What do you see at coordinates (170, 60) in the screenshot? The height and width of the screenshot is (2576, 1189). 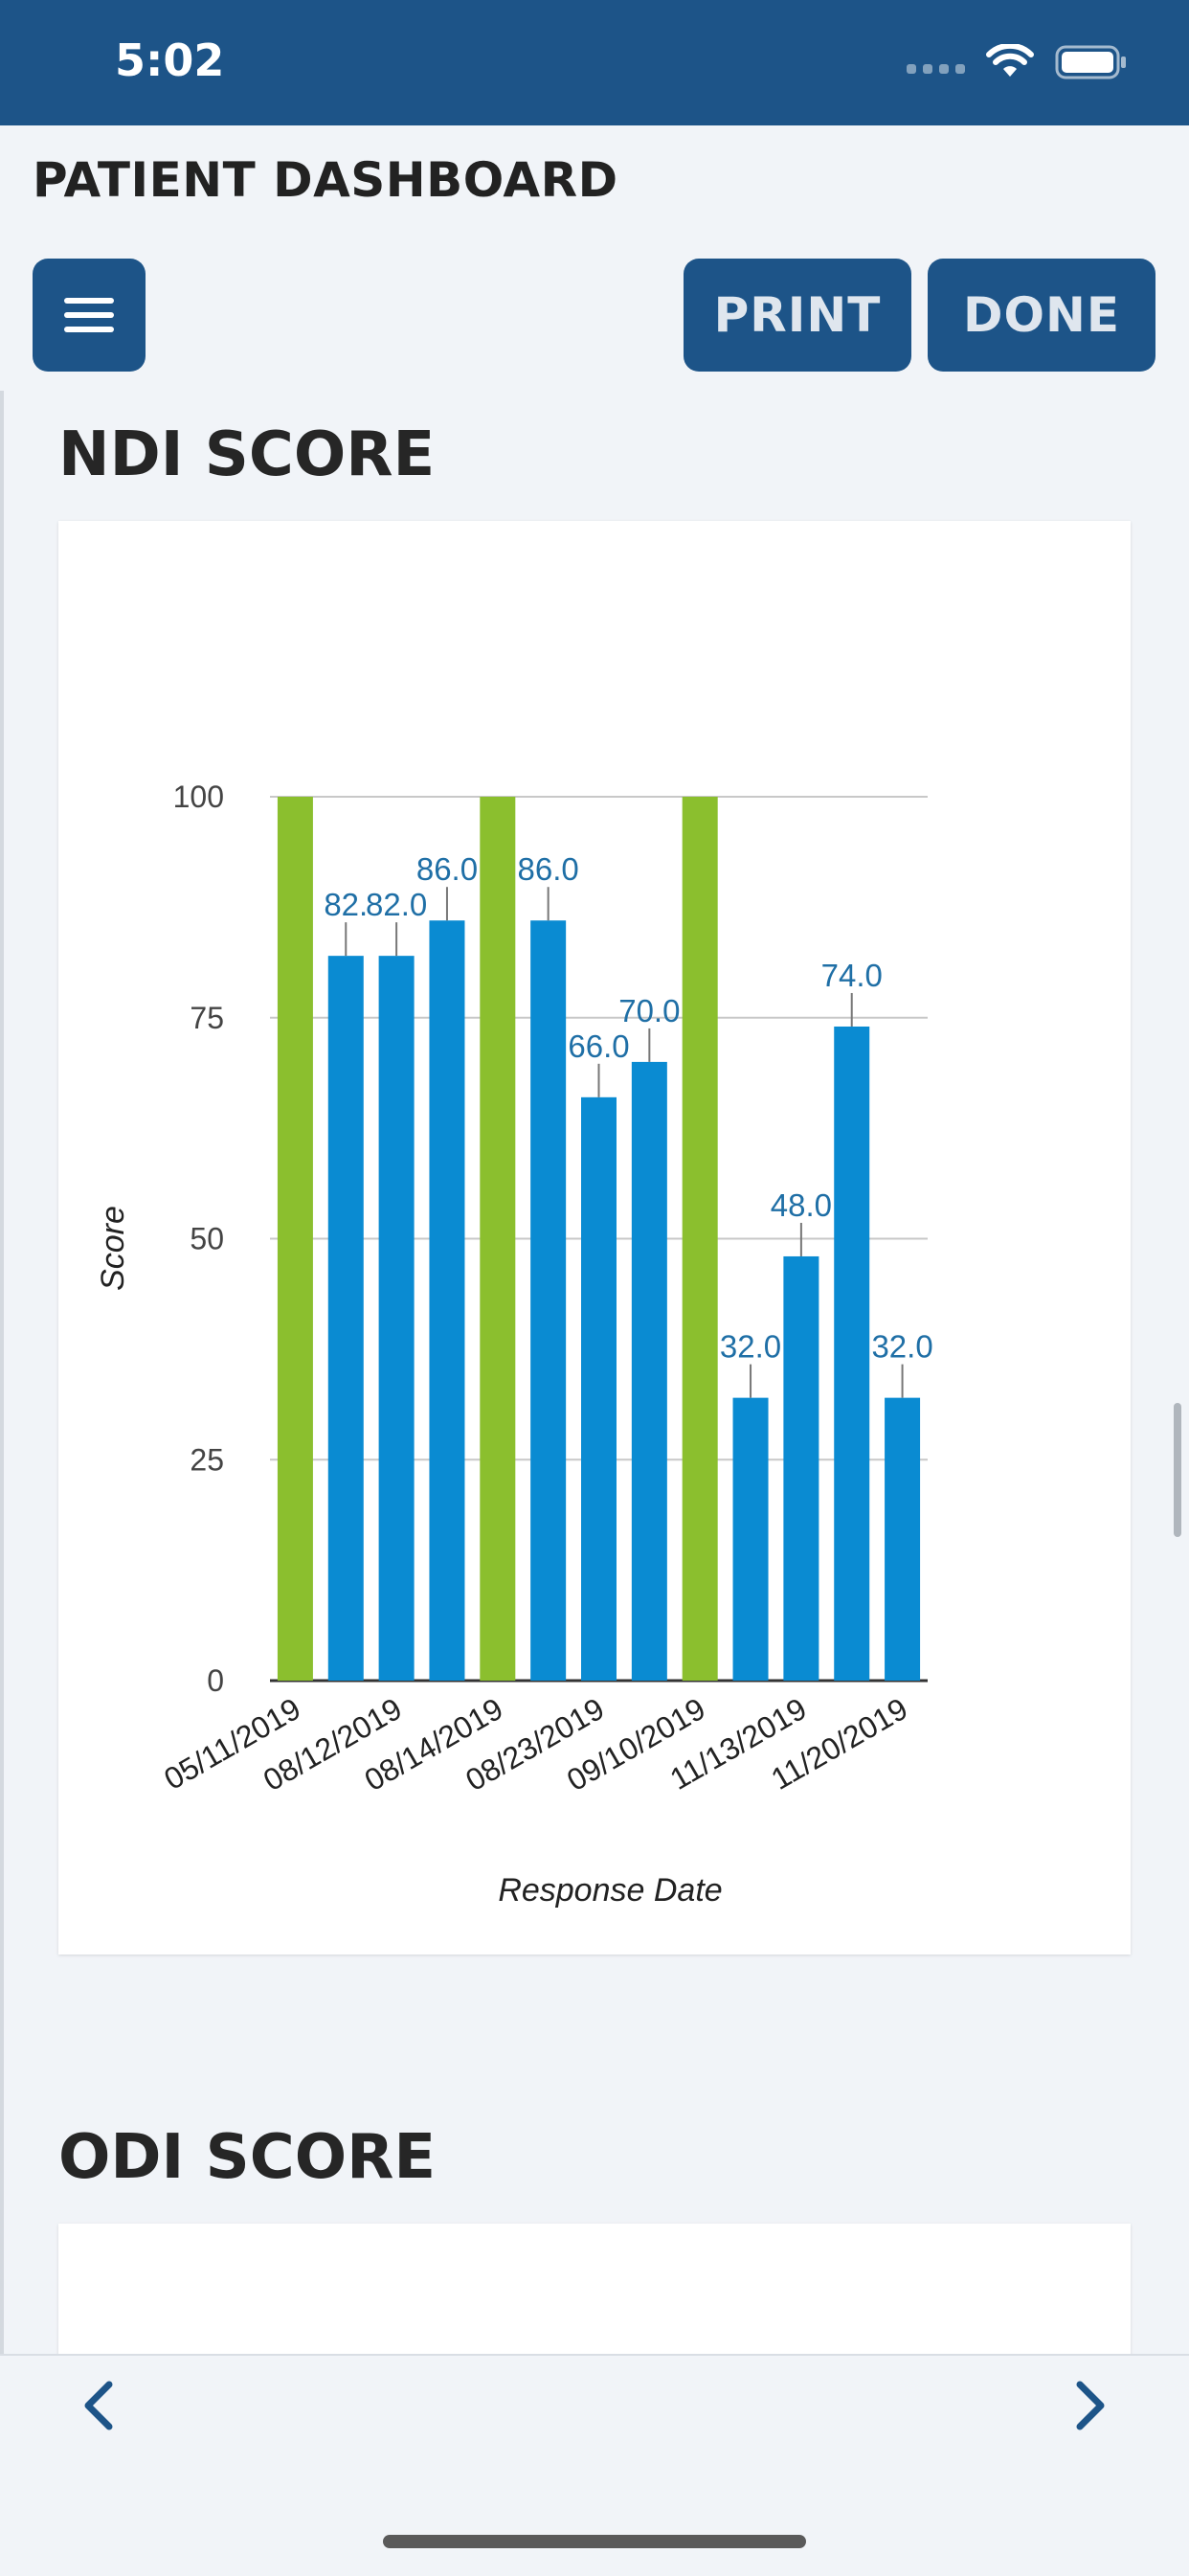 I see `status-time: 5:02` at bounding box center [170, 60].